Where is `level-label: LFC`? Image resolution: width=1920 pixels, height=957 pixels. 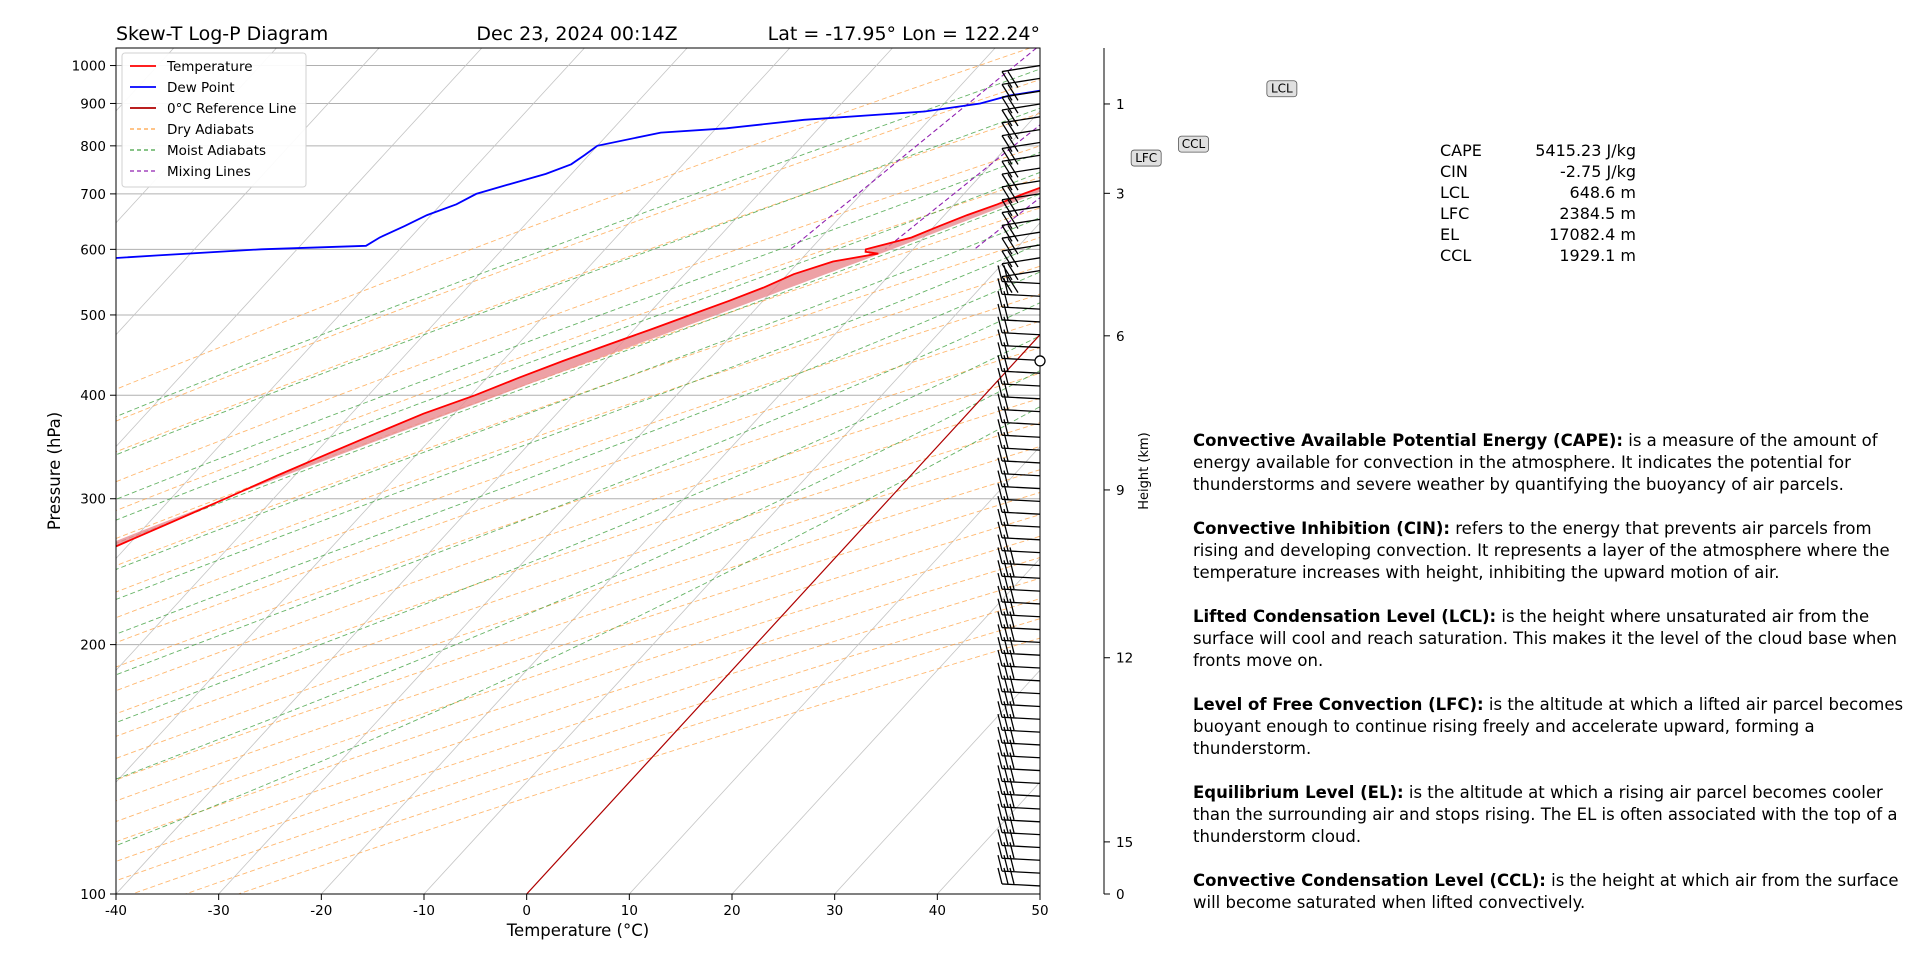 level-label: LFC is located at coordinates (1146, 158).